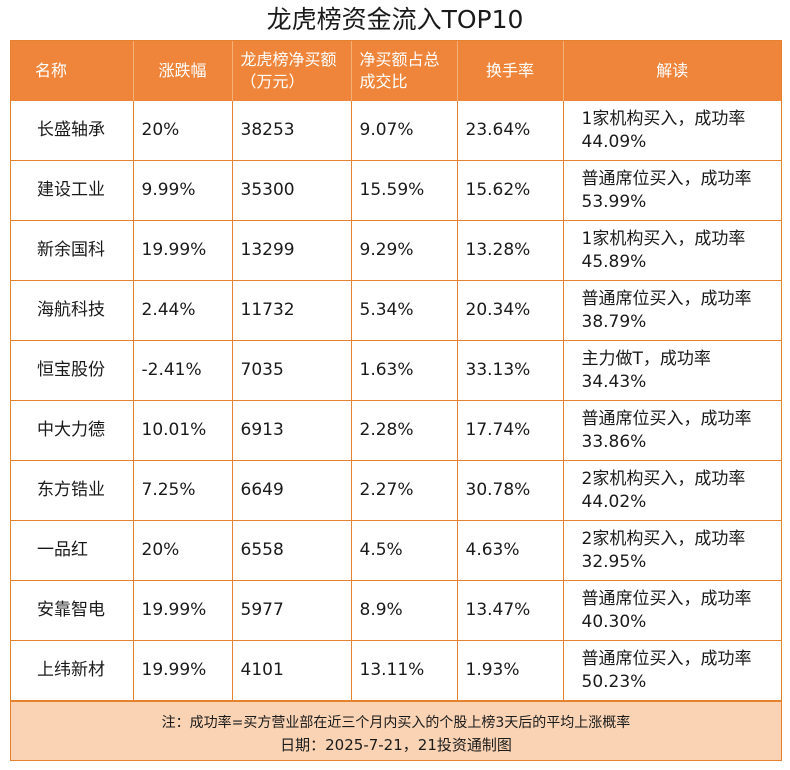  What do you see at coordinates (404, 430) in the screenshot?
I see `cell-ratio: 2.28%` at bounding box center [404, 430].